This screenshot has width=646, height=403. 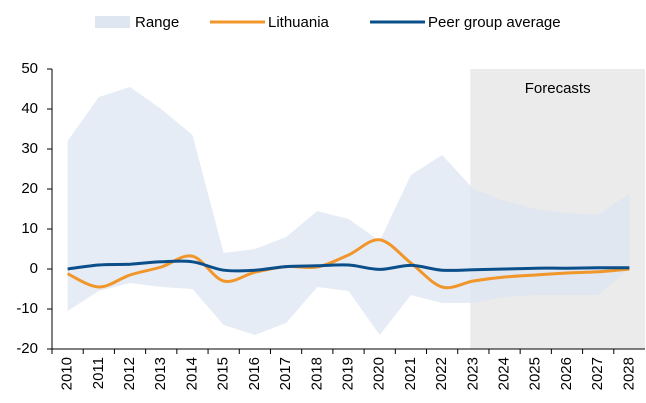 I want to click on y-tick-label: -10, so click(x=27, y=308).